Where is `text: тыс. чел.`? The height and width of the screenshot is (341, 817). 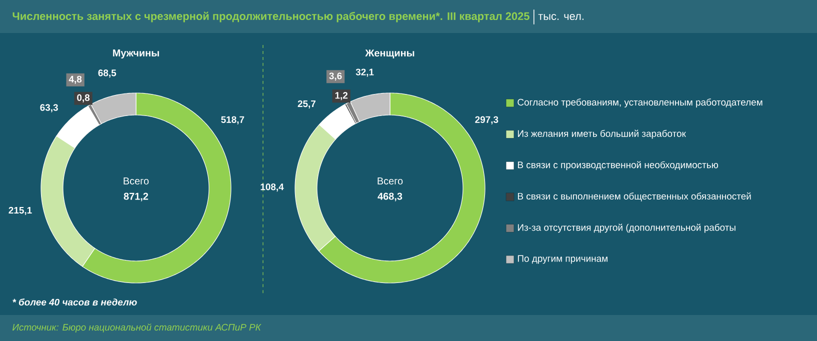 text: тыс. чел. is located at coordinates (561, 17).